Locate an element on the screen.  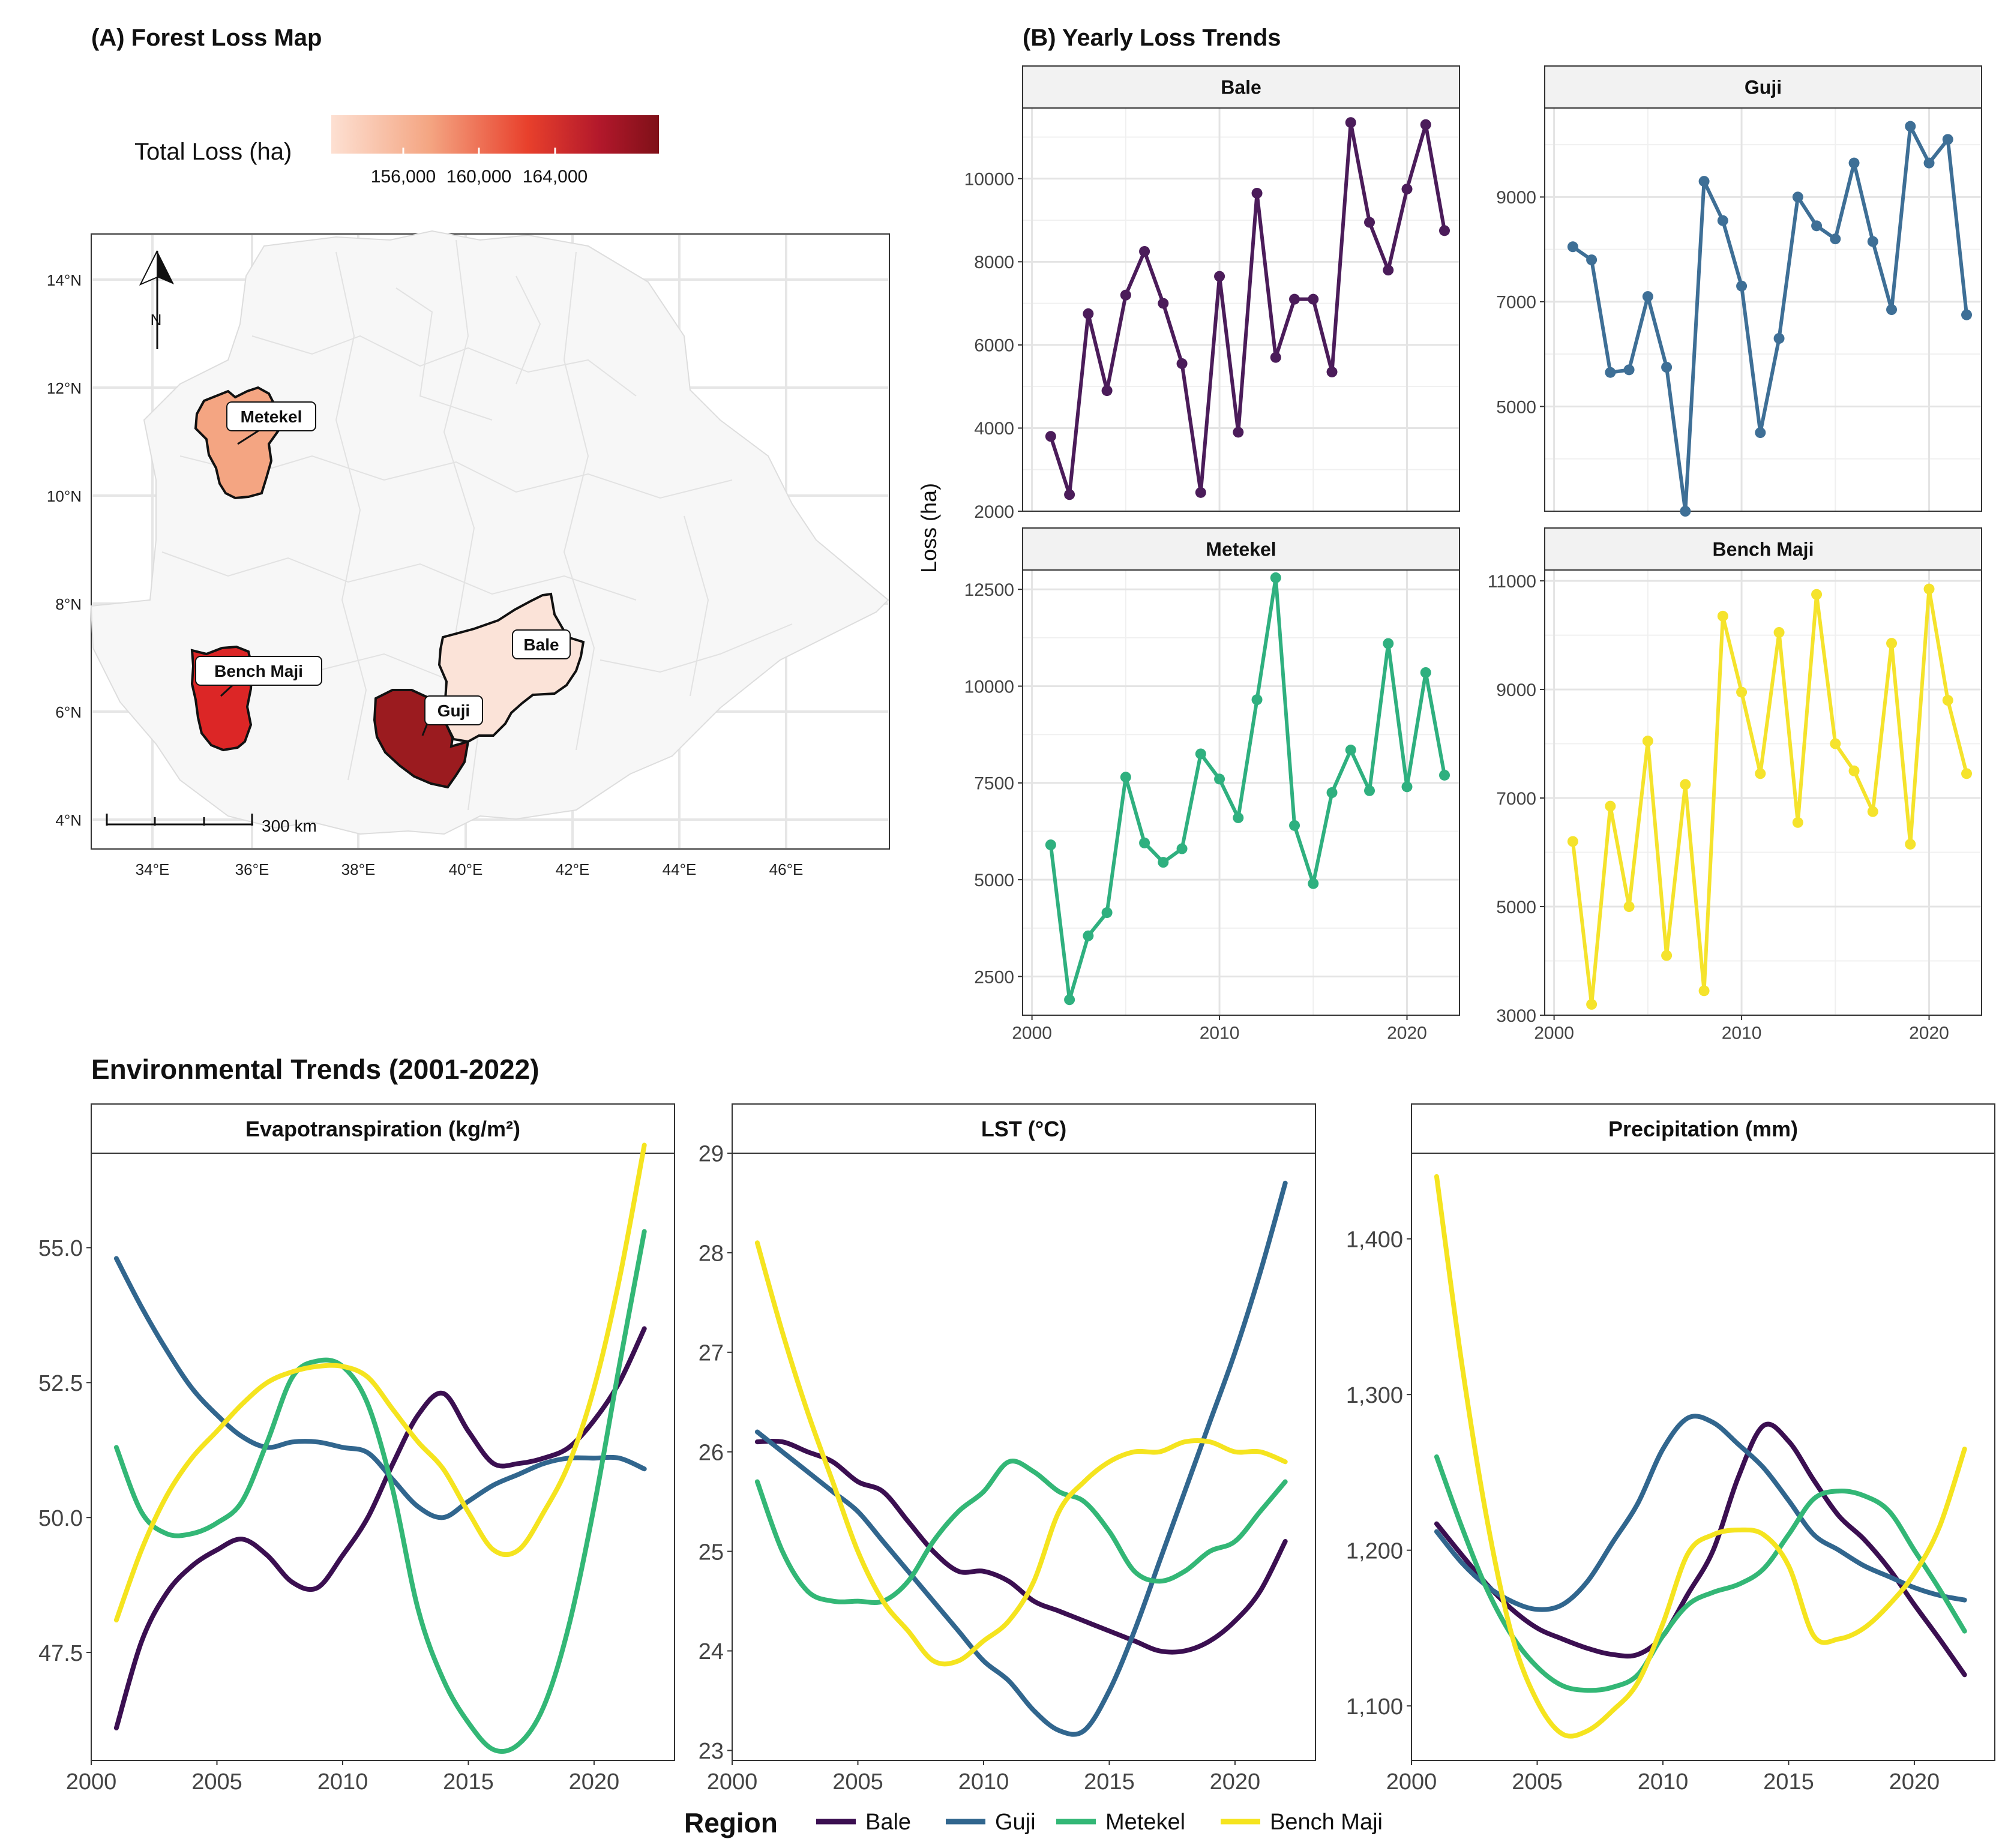
map-lat-label: 14°N is located at coordinates (64, 280).